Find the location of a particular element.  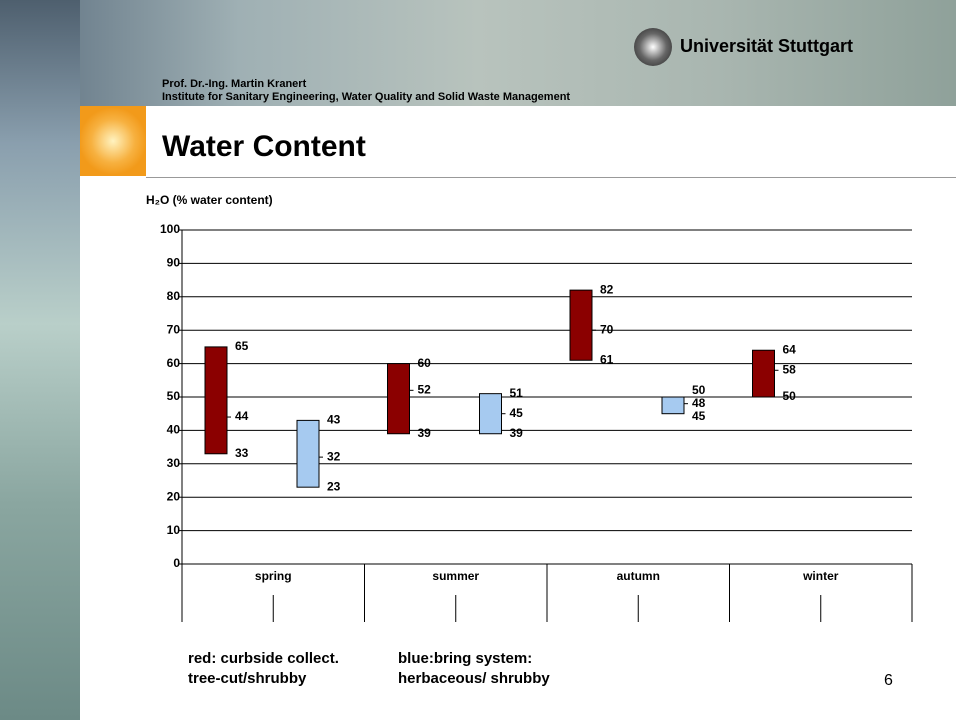

title-rule is located at coordinates (551, 177).